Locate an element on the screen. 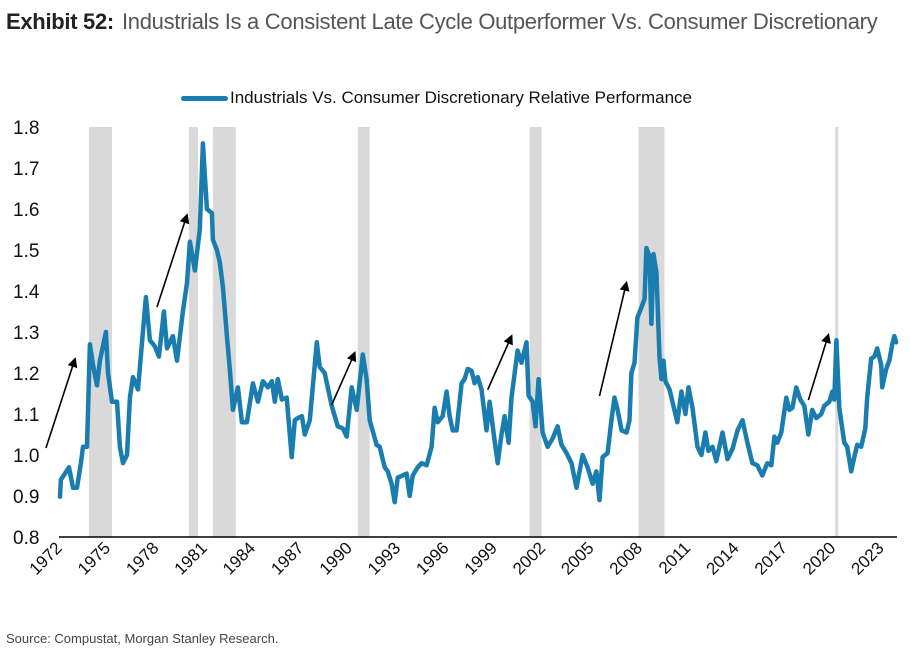  y-axis: 0.8 0.9 1.0 1.1 1.2 1.3 1.4 1.5 1.6 1.7 1.8 is located at coordinates (26, 333).